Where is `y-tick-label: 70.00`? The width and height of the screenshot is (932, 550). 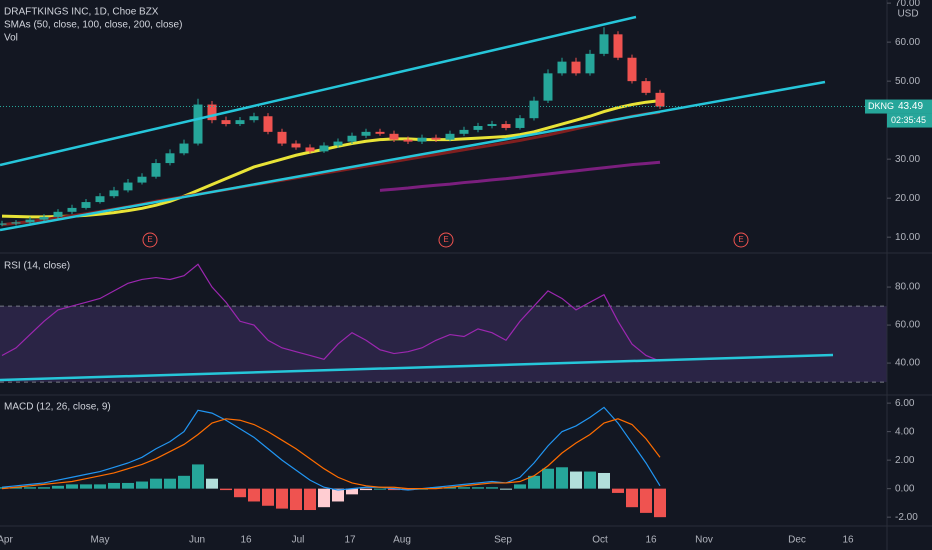
y-tick-label: 70.00 is located at coordinates (907, 4).